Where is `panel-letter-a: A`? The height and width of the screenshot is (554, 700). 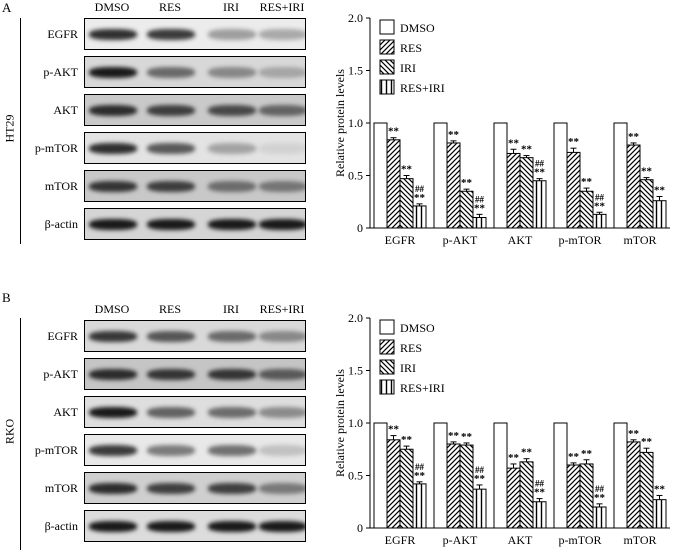 panel-letter-a: A is located at coordinates (7, 7).